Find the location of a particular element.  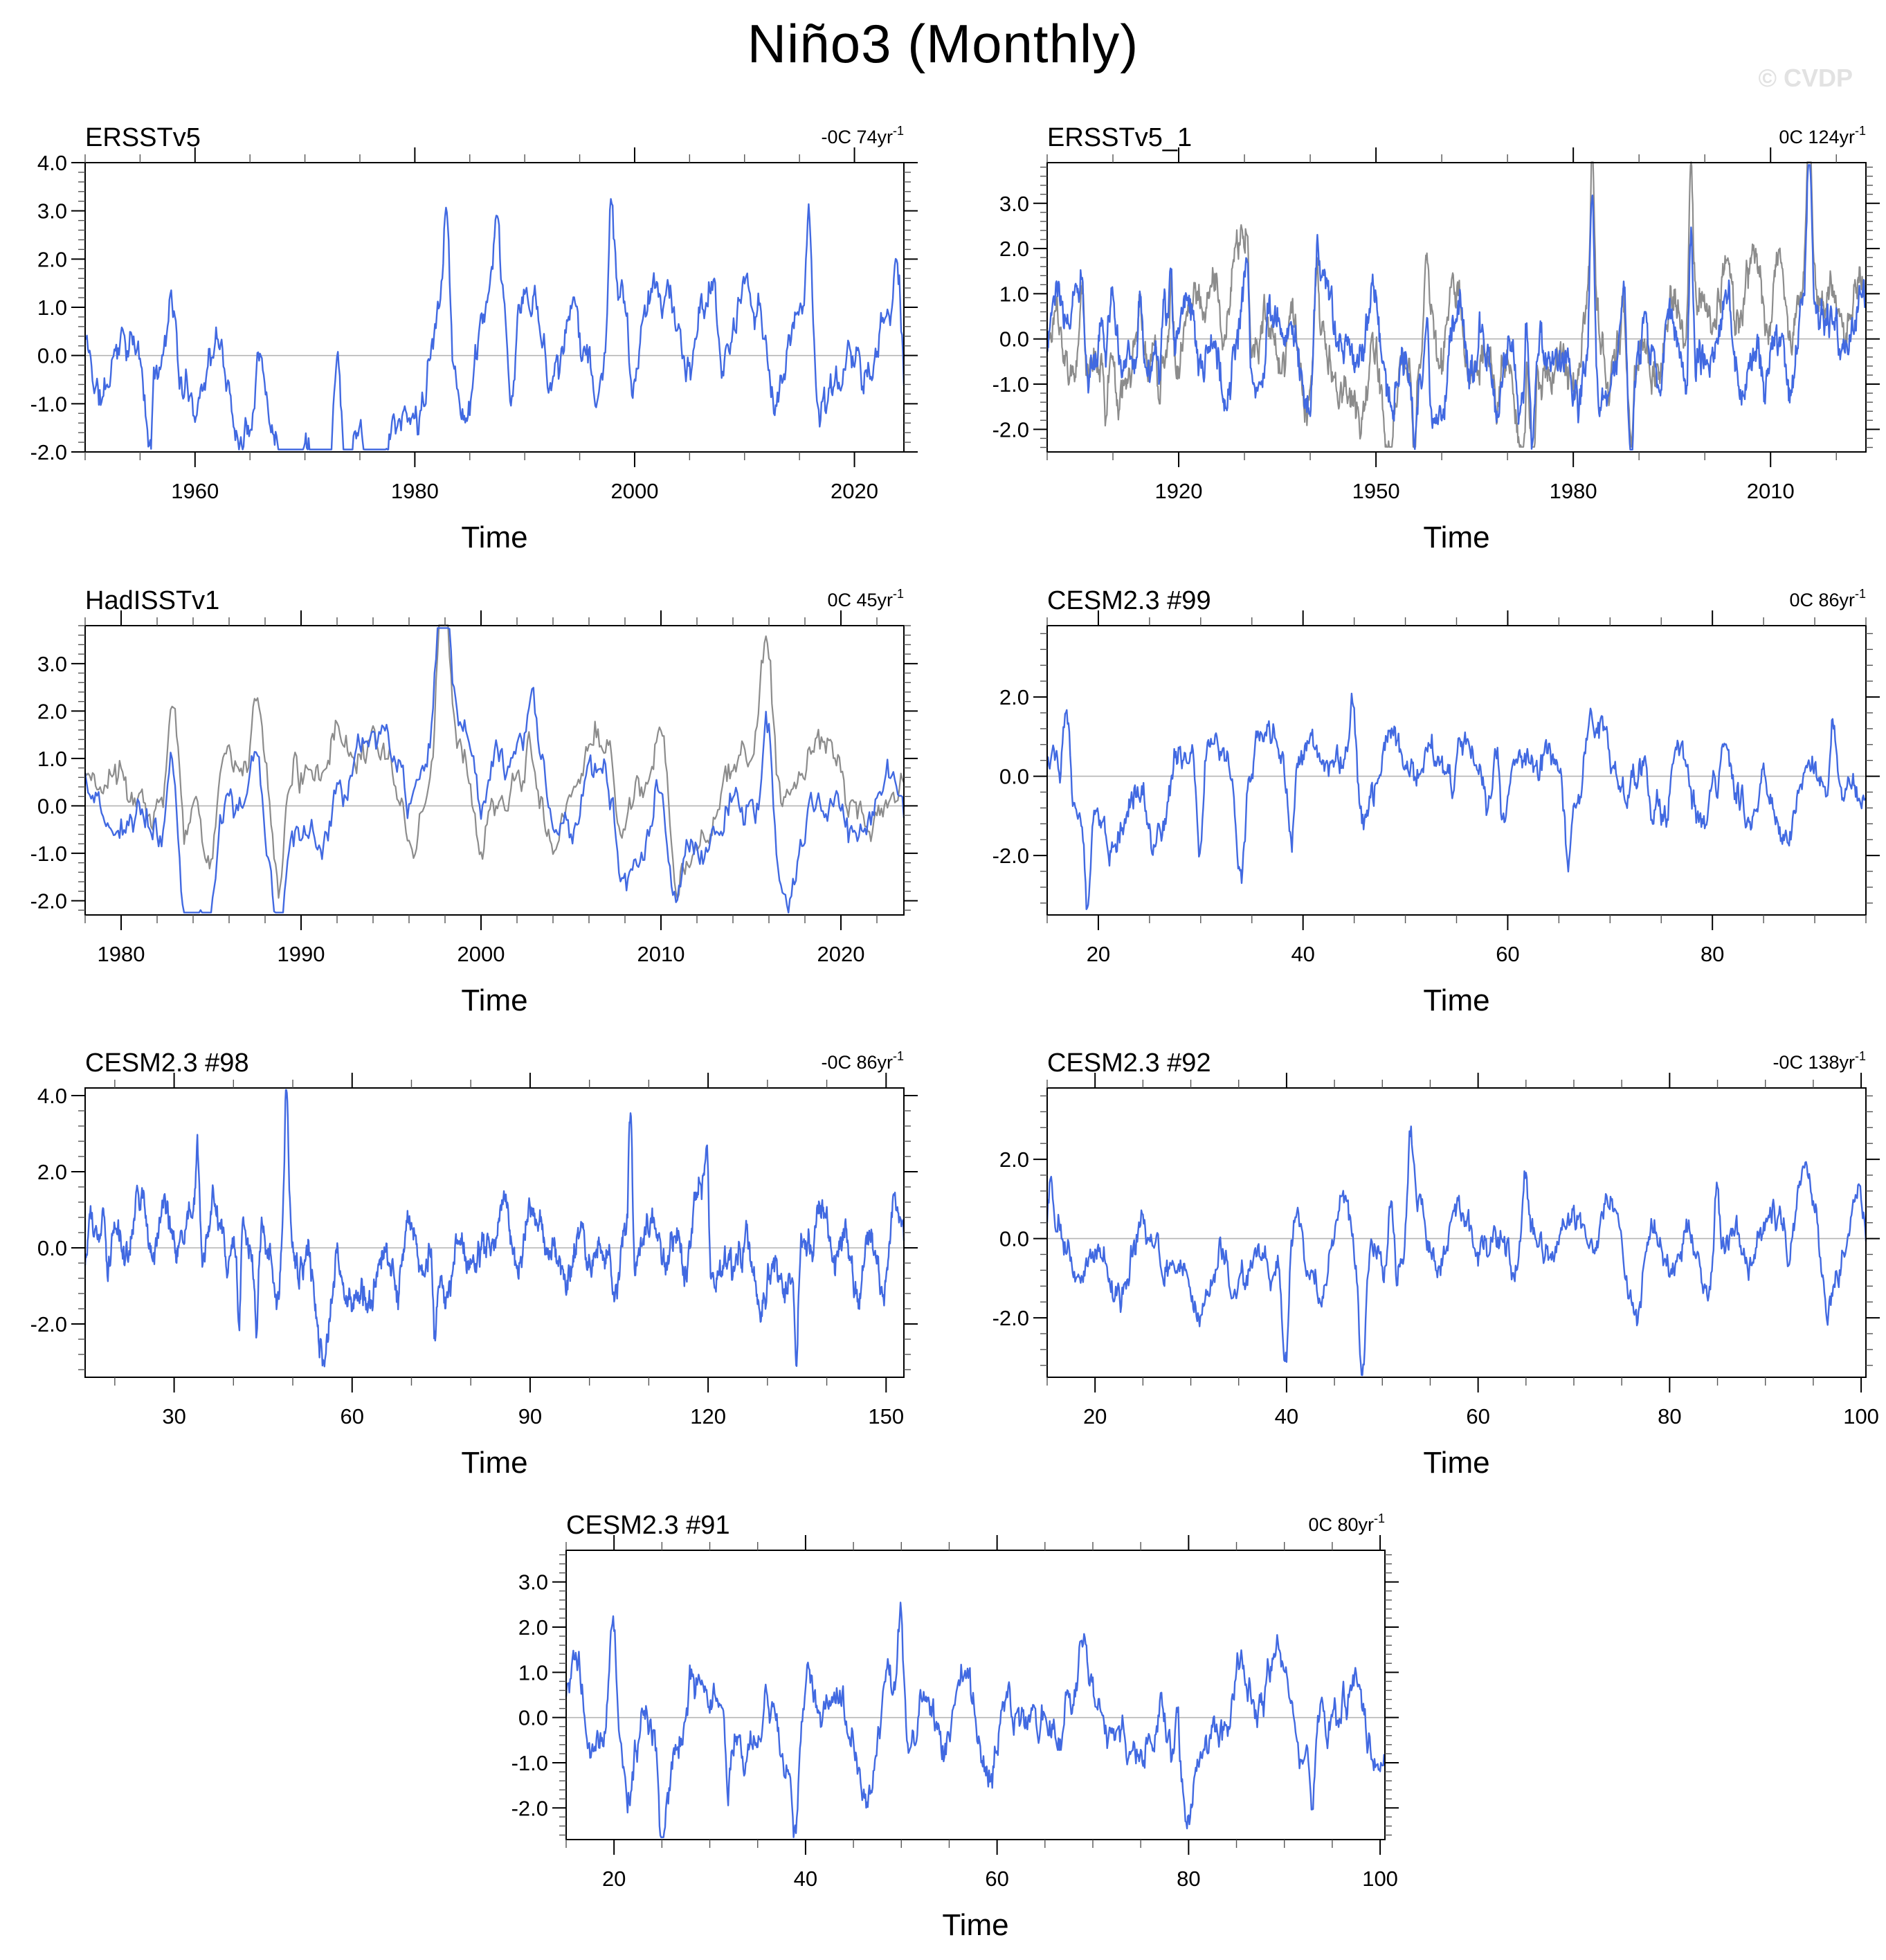

panel-title: ERSSTv5 is located at coordinates (143, 137).